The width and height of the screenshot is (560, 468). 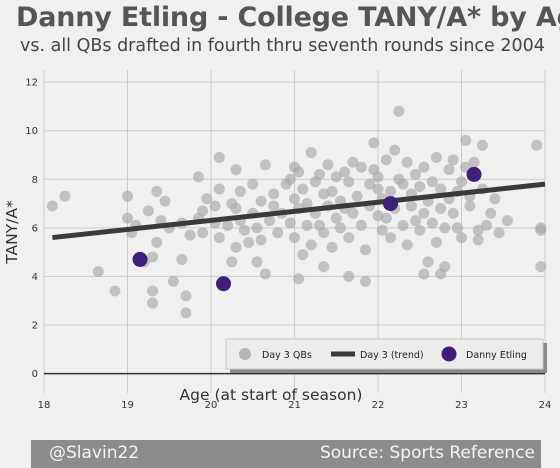 I want to click on legend-marker-etling, so click(x=449, y=354).